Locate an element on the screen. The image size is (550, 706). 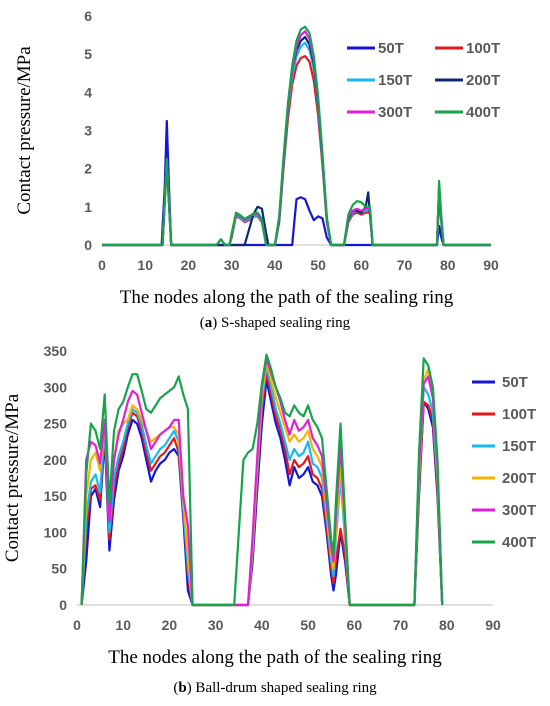
panel-caption: (a) S-shaped sealing ring is located at coordinates (275, 323).